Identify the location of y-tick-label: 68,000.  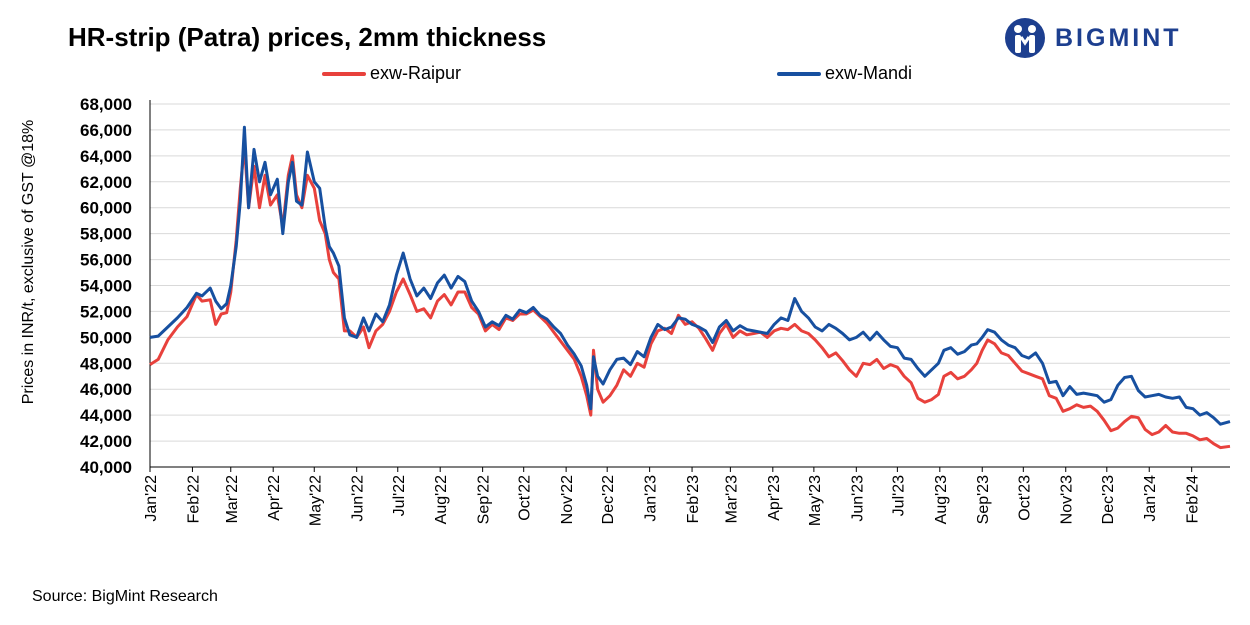
(106, 104).